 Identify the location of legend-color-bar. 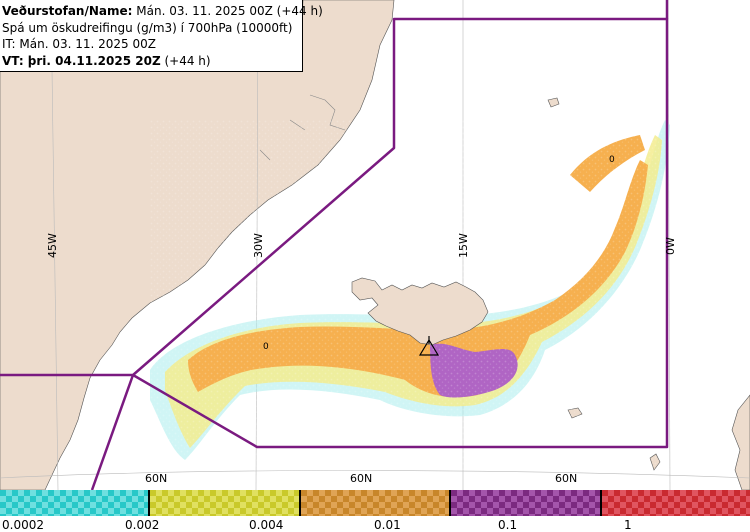
(375, 503).